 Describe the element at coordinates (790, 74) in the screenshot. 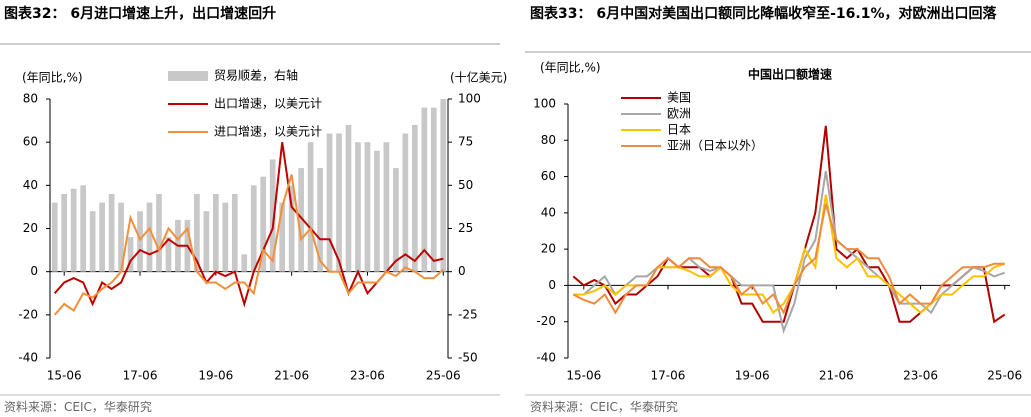

I see `chart-subtitle: 中国出口额增速` at that location.